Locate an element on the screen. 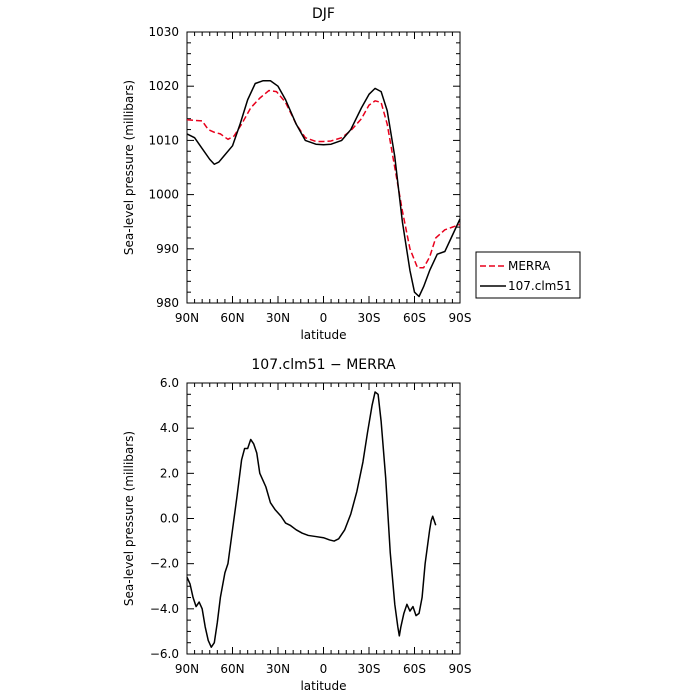 Image resolution: width=700 pixels, height=700 pixels. chart-2-y-tick-label: 2.0 is located at coordinates (169, 473).